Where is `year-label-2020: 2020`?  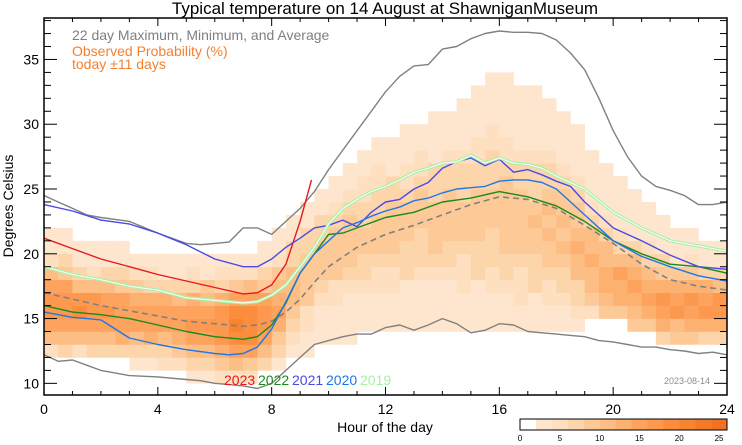
year-label-2020: 2020 is located at coordinates (341, 380).